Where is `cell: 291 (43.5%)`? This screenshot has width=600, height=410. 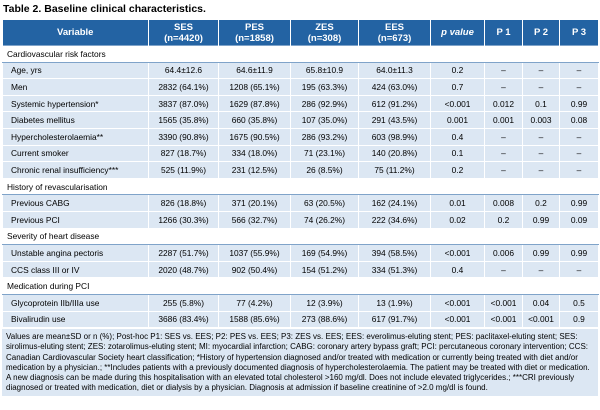
cell: 291 (43.5%) is located at coordinates (394, 120).